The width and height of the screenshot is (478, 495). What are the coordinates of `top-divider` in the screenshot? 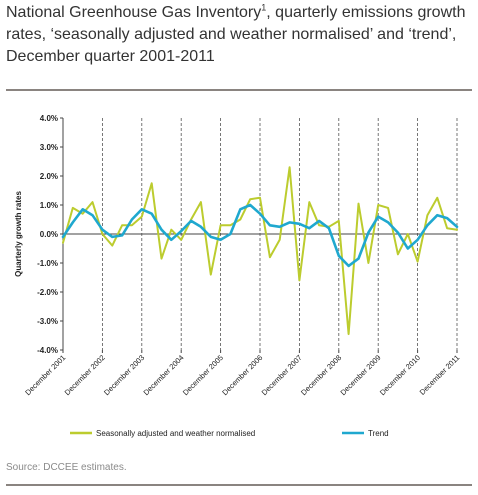 It's located at (239, 90).